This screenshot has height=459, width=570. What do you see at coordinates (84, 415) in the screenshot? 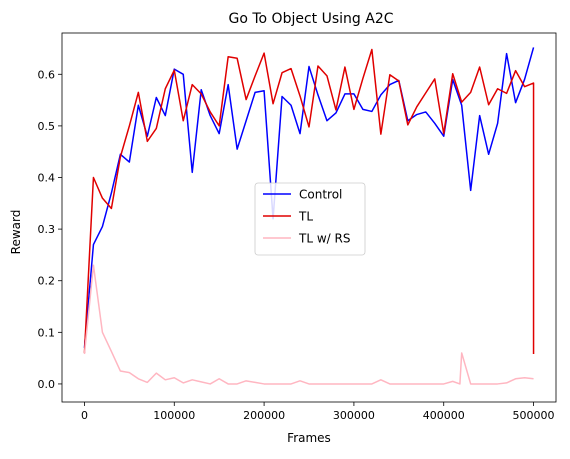
I see `x-tick-label: 0` at bounding box center [84, 415].